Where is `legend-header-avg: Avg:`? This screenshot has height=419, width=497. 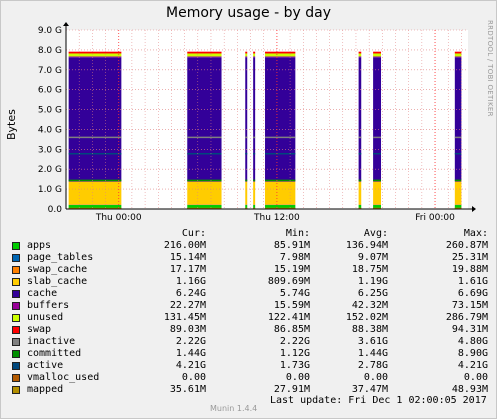
legend-header-avg: Avg: is located at coordinates (375, 233).